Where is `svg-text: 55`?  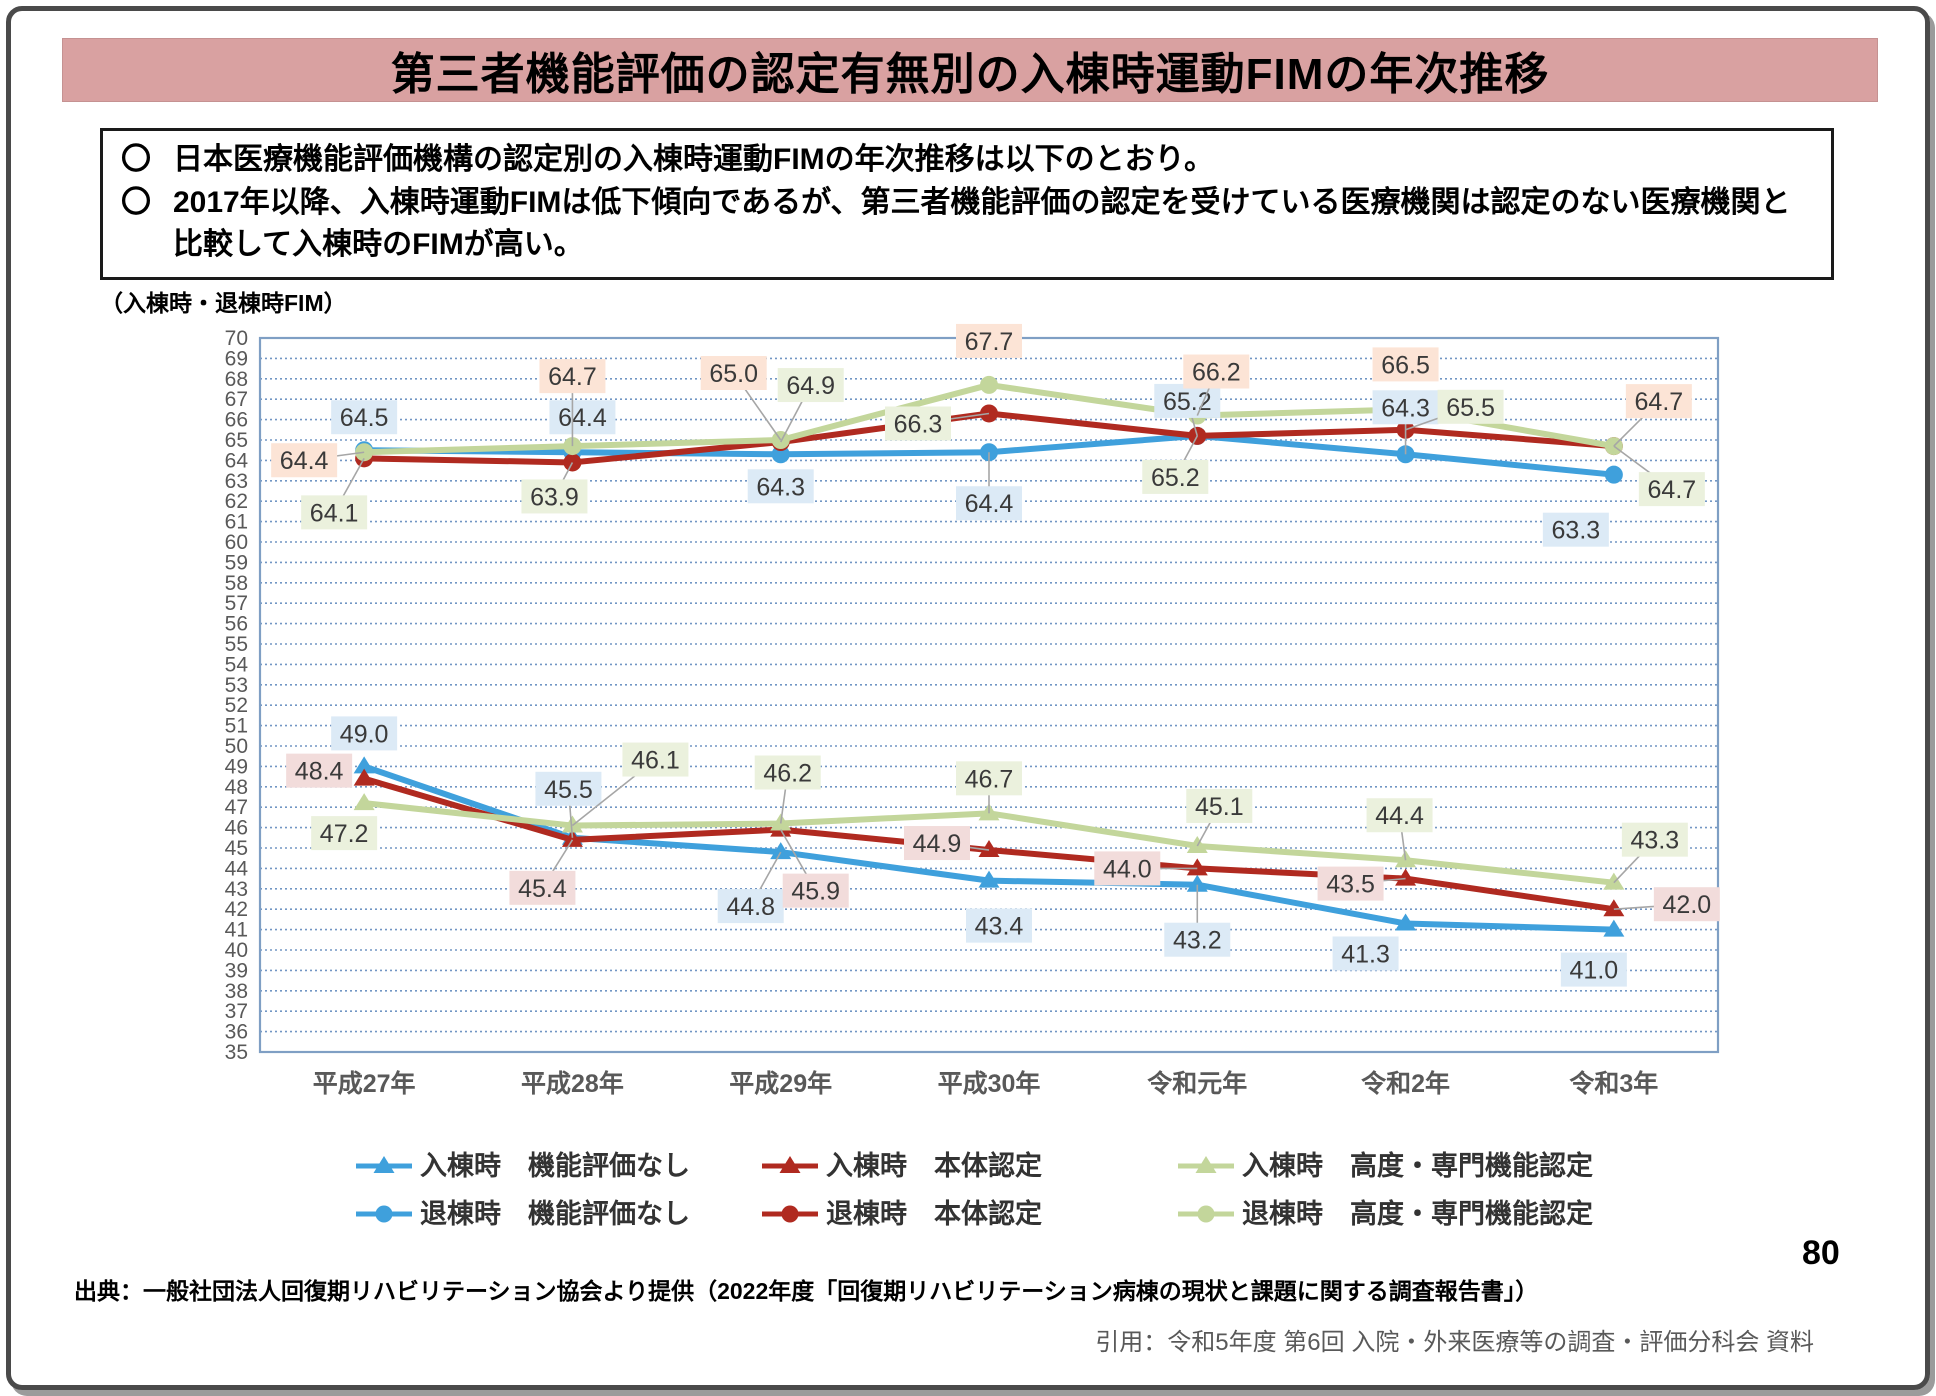 svg-text: 55 is located at coordinates (236, 644).